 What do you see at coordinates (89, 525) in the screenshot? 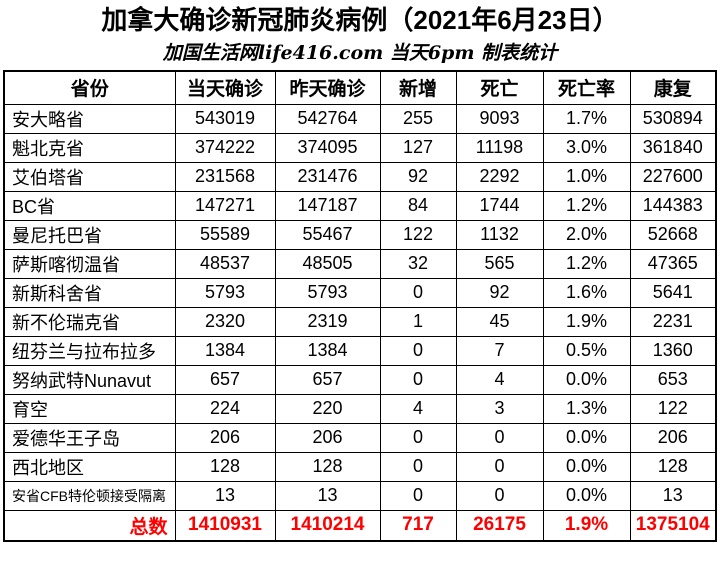
I see `total-label-cell: 总数` at bounding box center [89, 525].